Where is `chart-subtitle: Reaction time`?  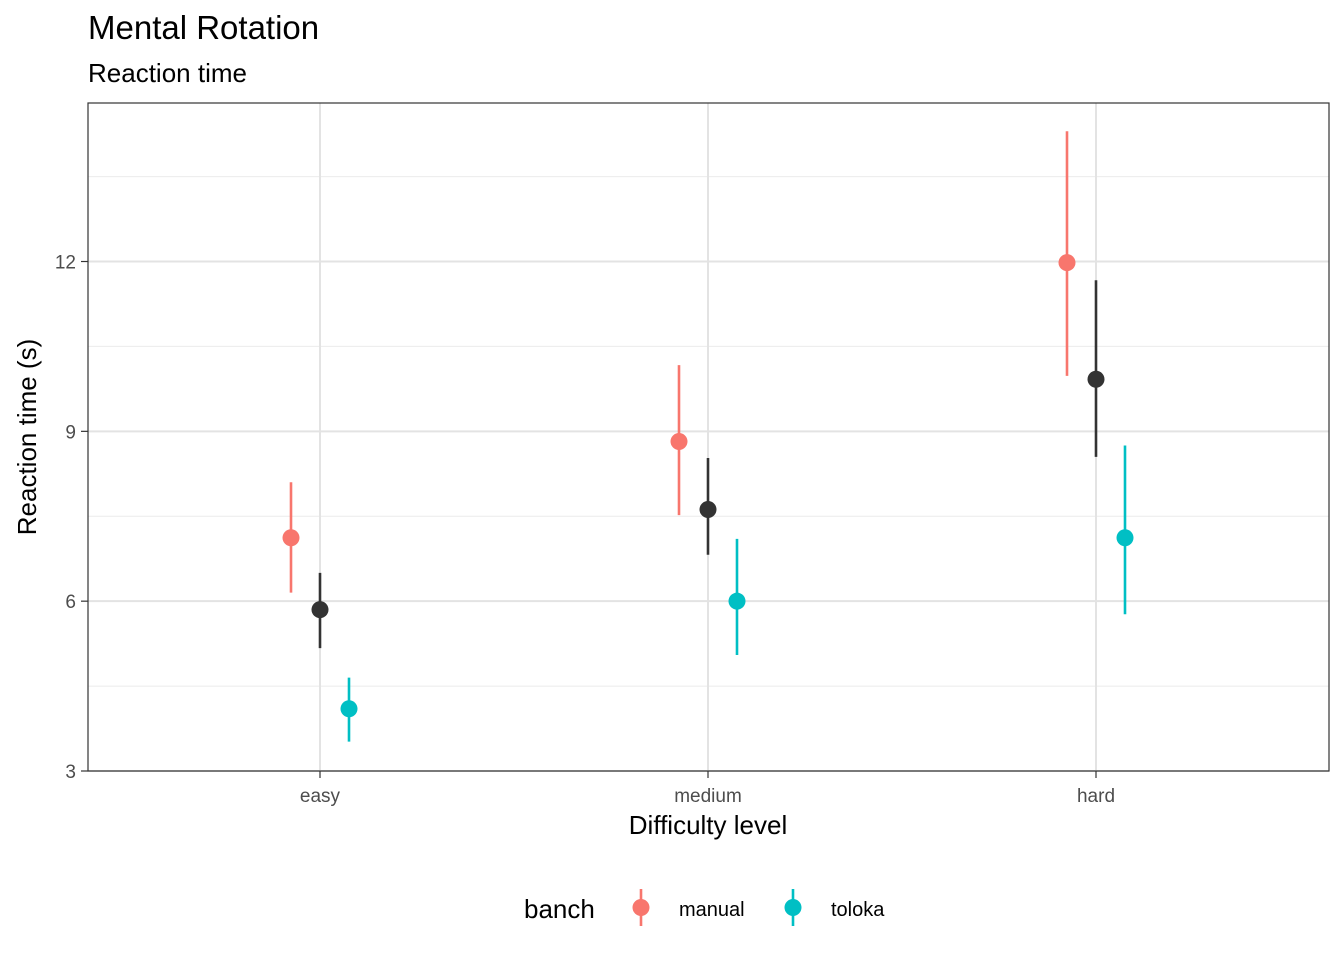
chart-subtitle: Reaction time is located at coordinates (167, 73).